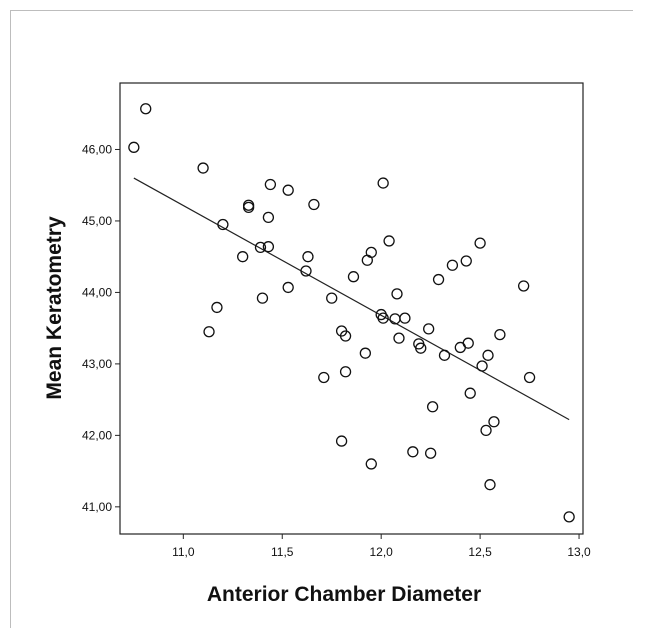 Image resolution: width=646 pixels, height=633 pixels. I want to click on y-tick-label: 41,00, so click(97, 507).